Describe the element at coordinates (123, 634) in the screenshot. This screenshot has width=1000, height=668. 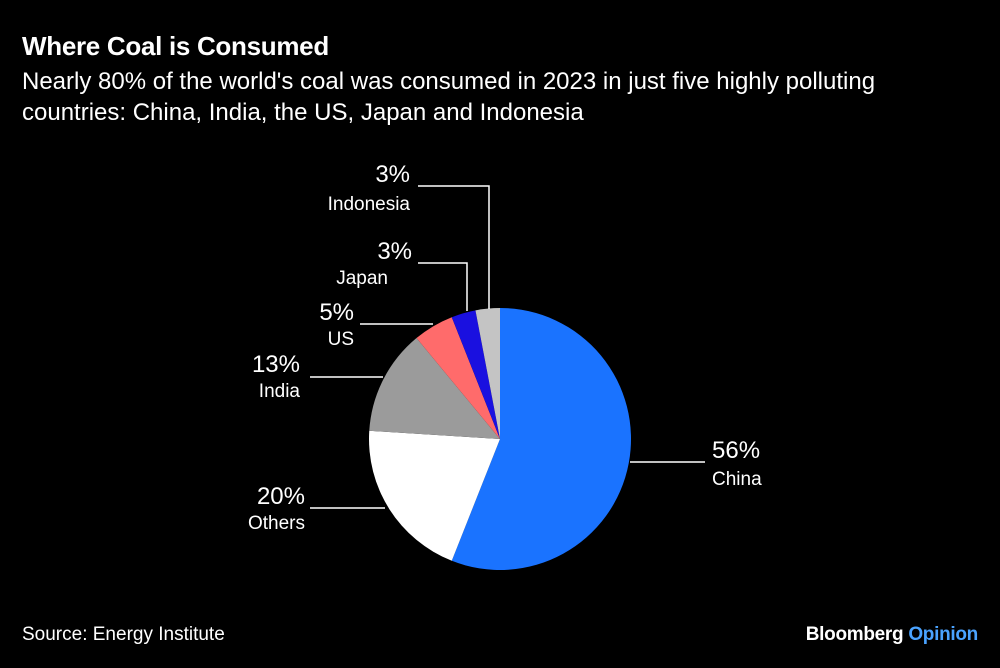
I see `source-note: Source: Energy Institute` at that location.